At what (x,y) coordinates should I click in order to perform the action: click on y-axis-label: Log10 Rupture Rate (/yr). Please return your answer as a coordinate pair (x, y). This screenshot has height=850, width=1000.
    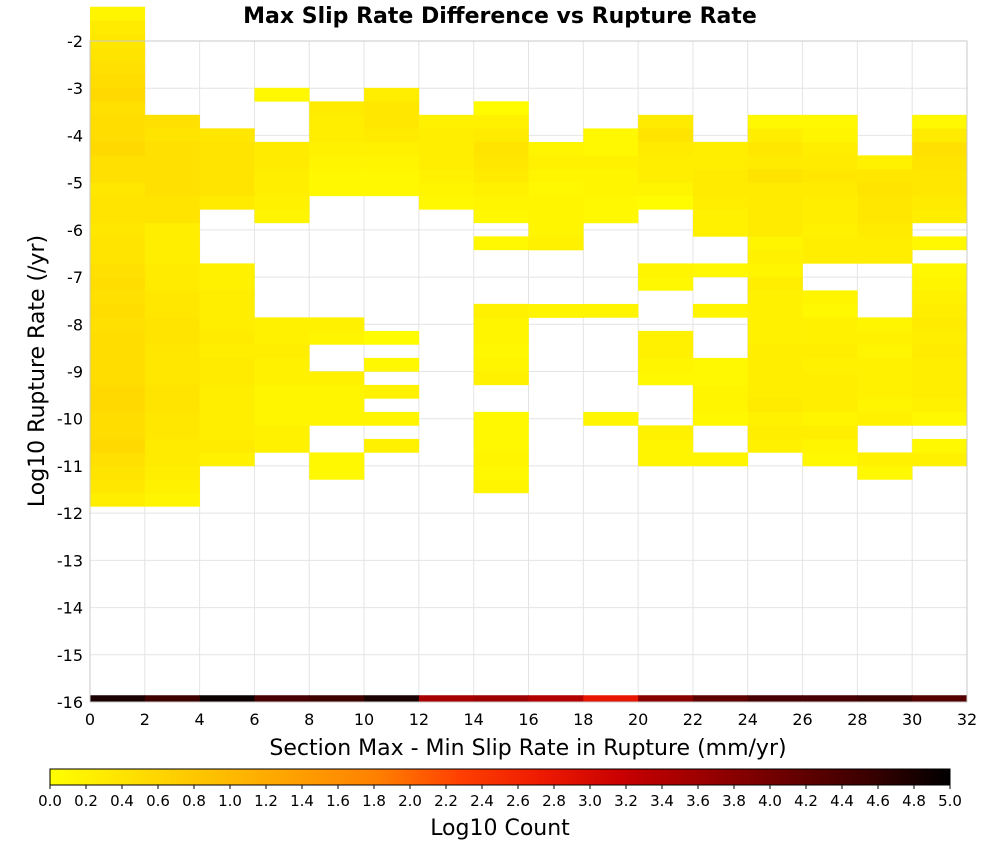
    Looking at the image, I should click on (37, 371).